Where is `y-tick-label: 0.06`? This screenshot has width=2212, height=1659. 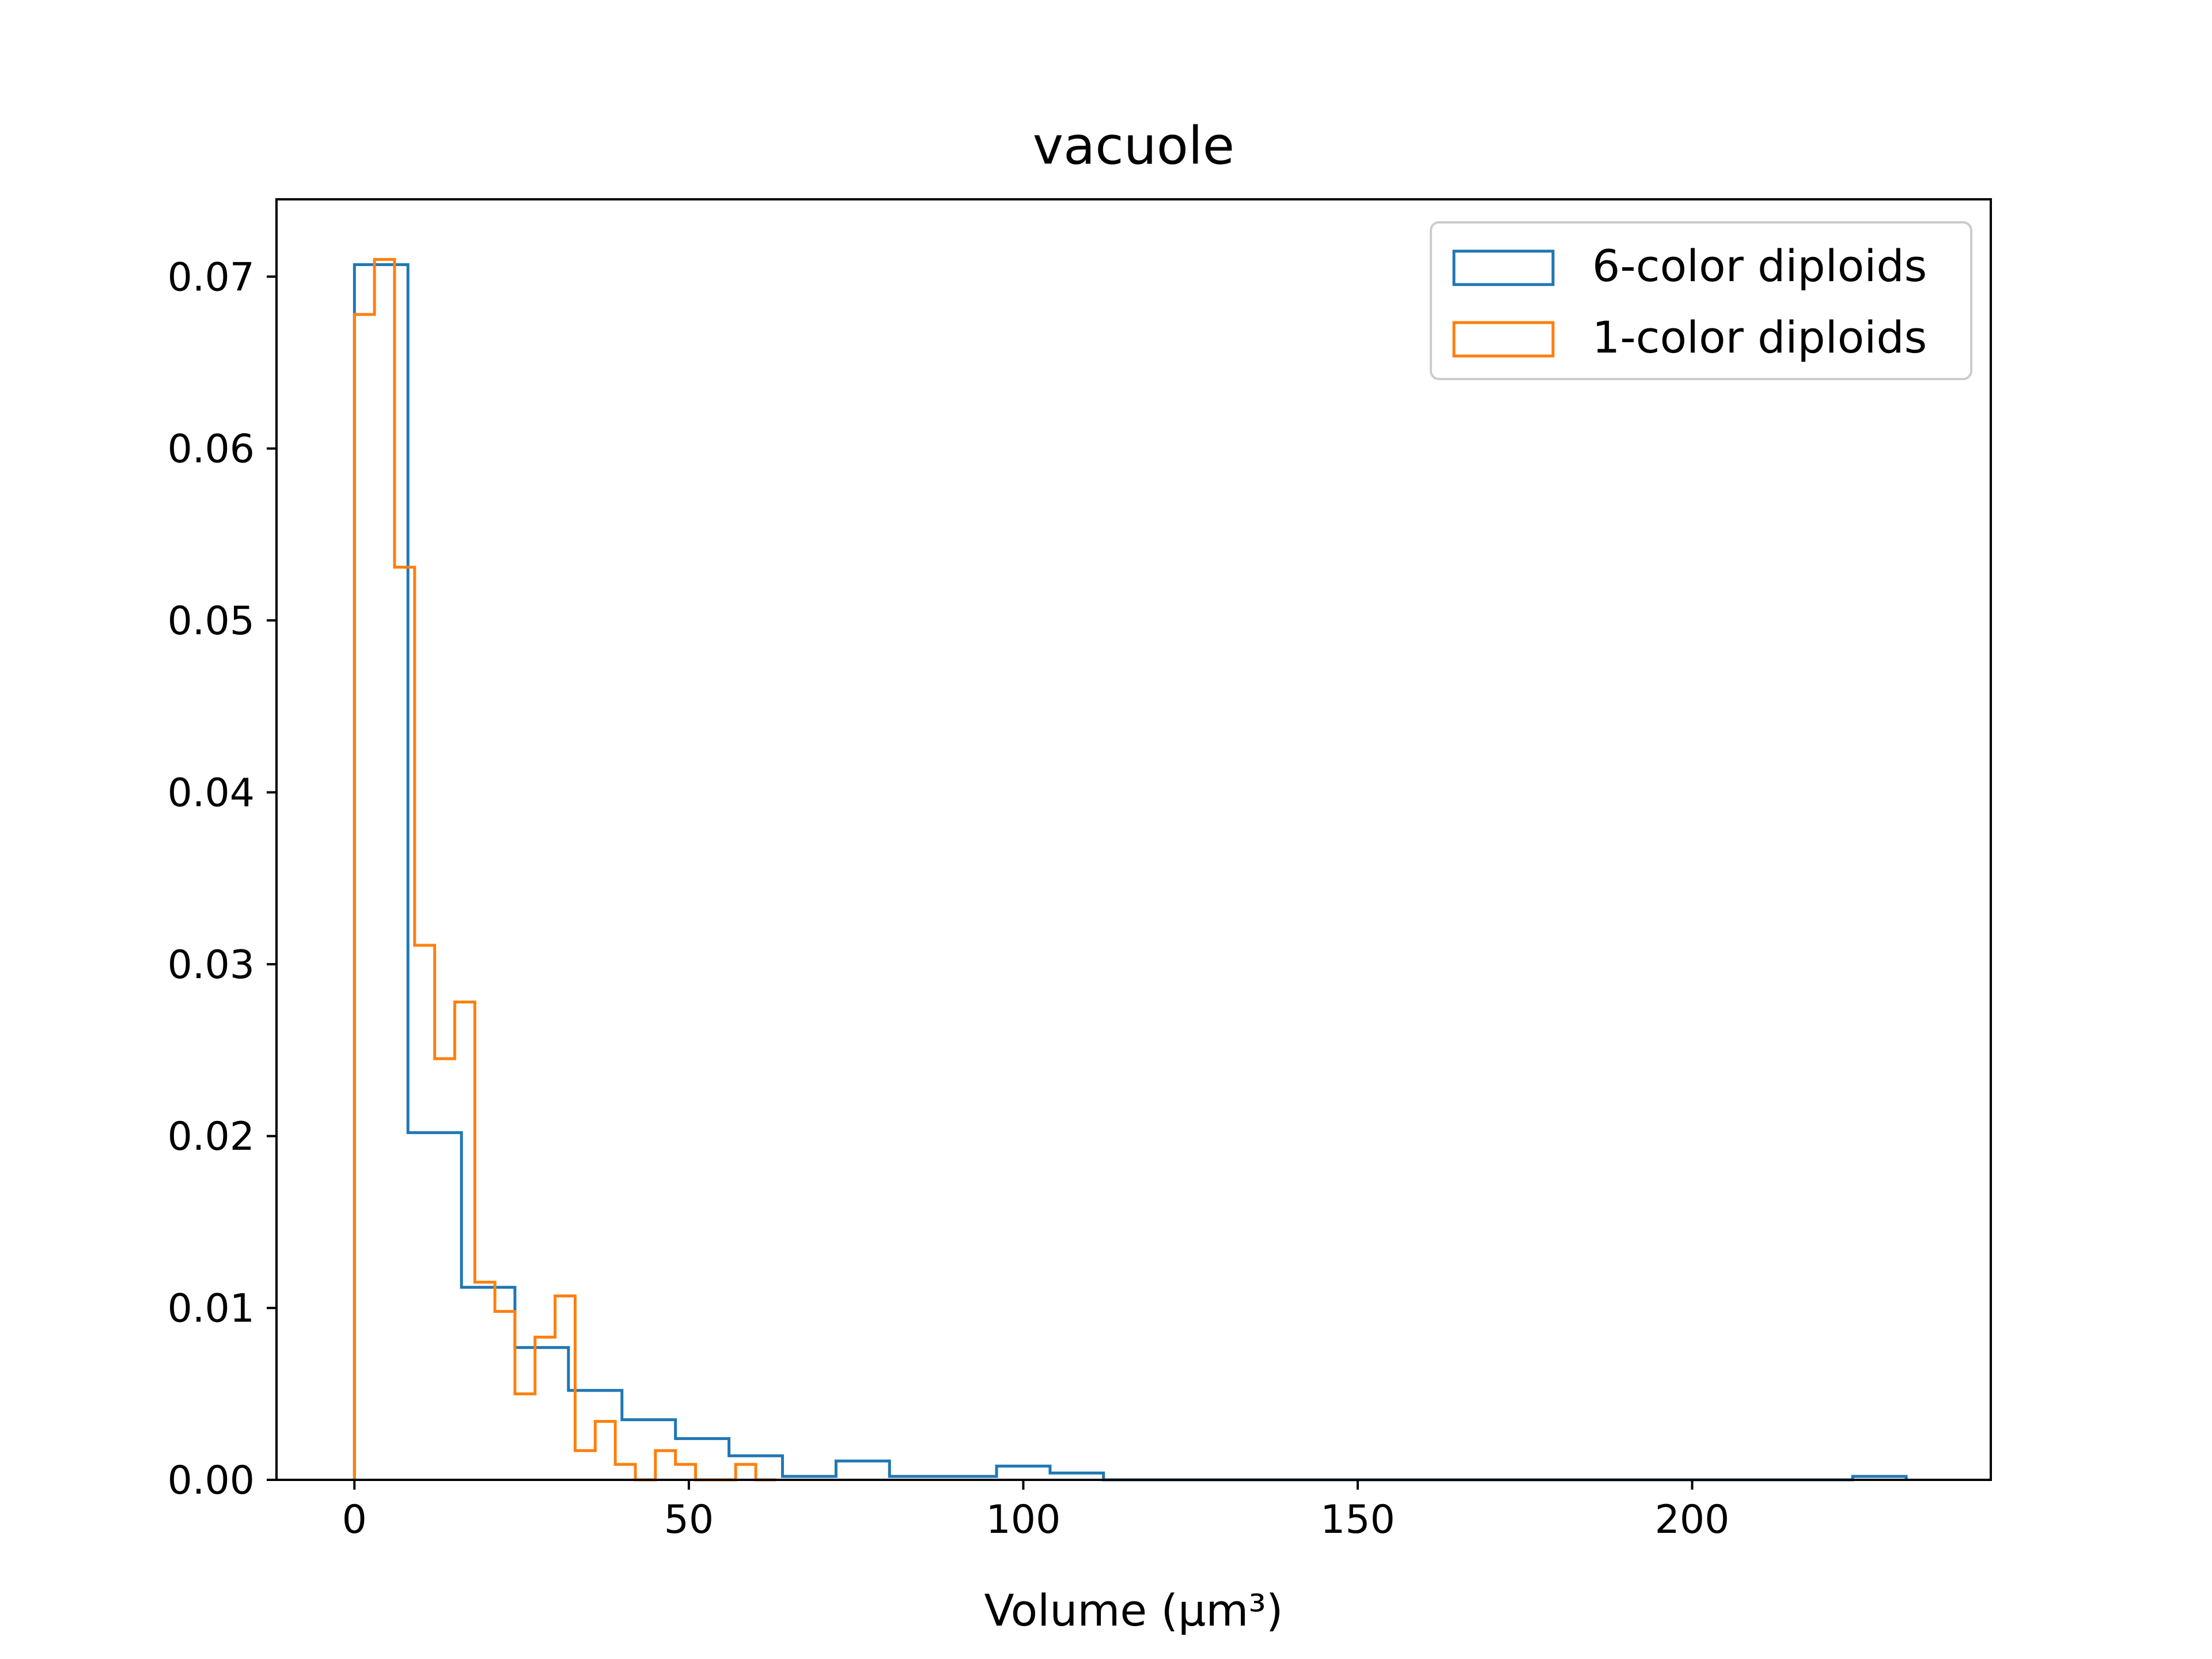 y-tick-label: 0.06 is located at coordinates (211, 449).